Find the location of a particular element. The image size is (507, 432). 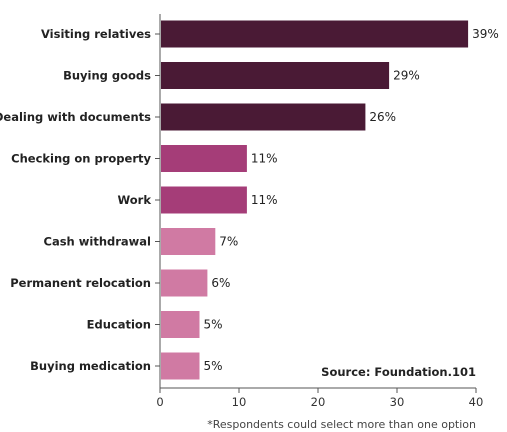

value-label: 6% is located at coordinates (220, 283).